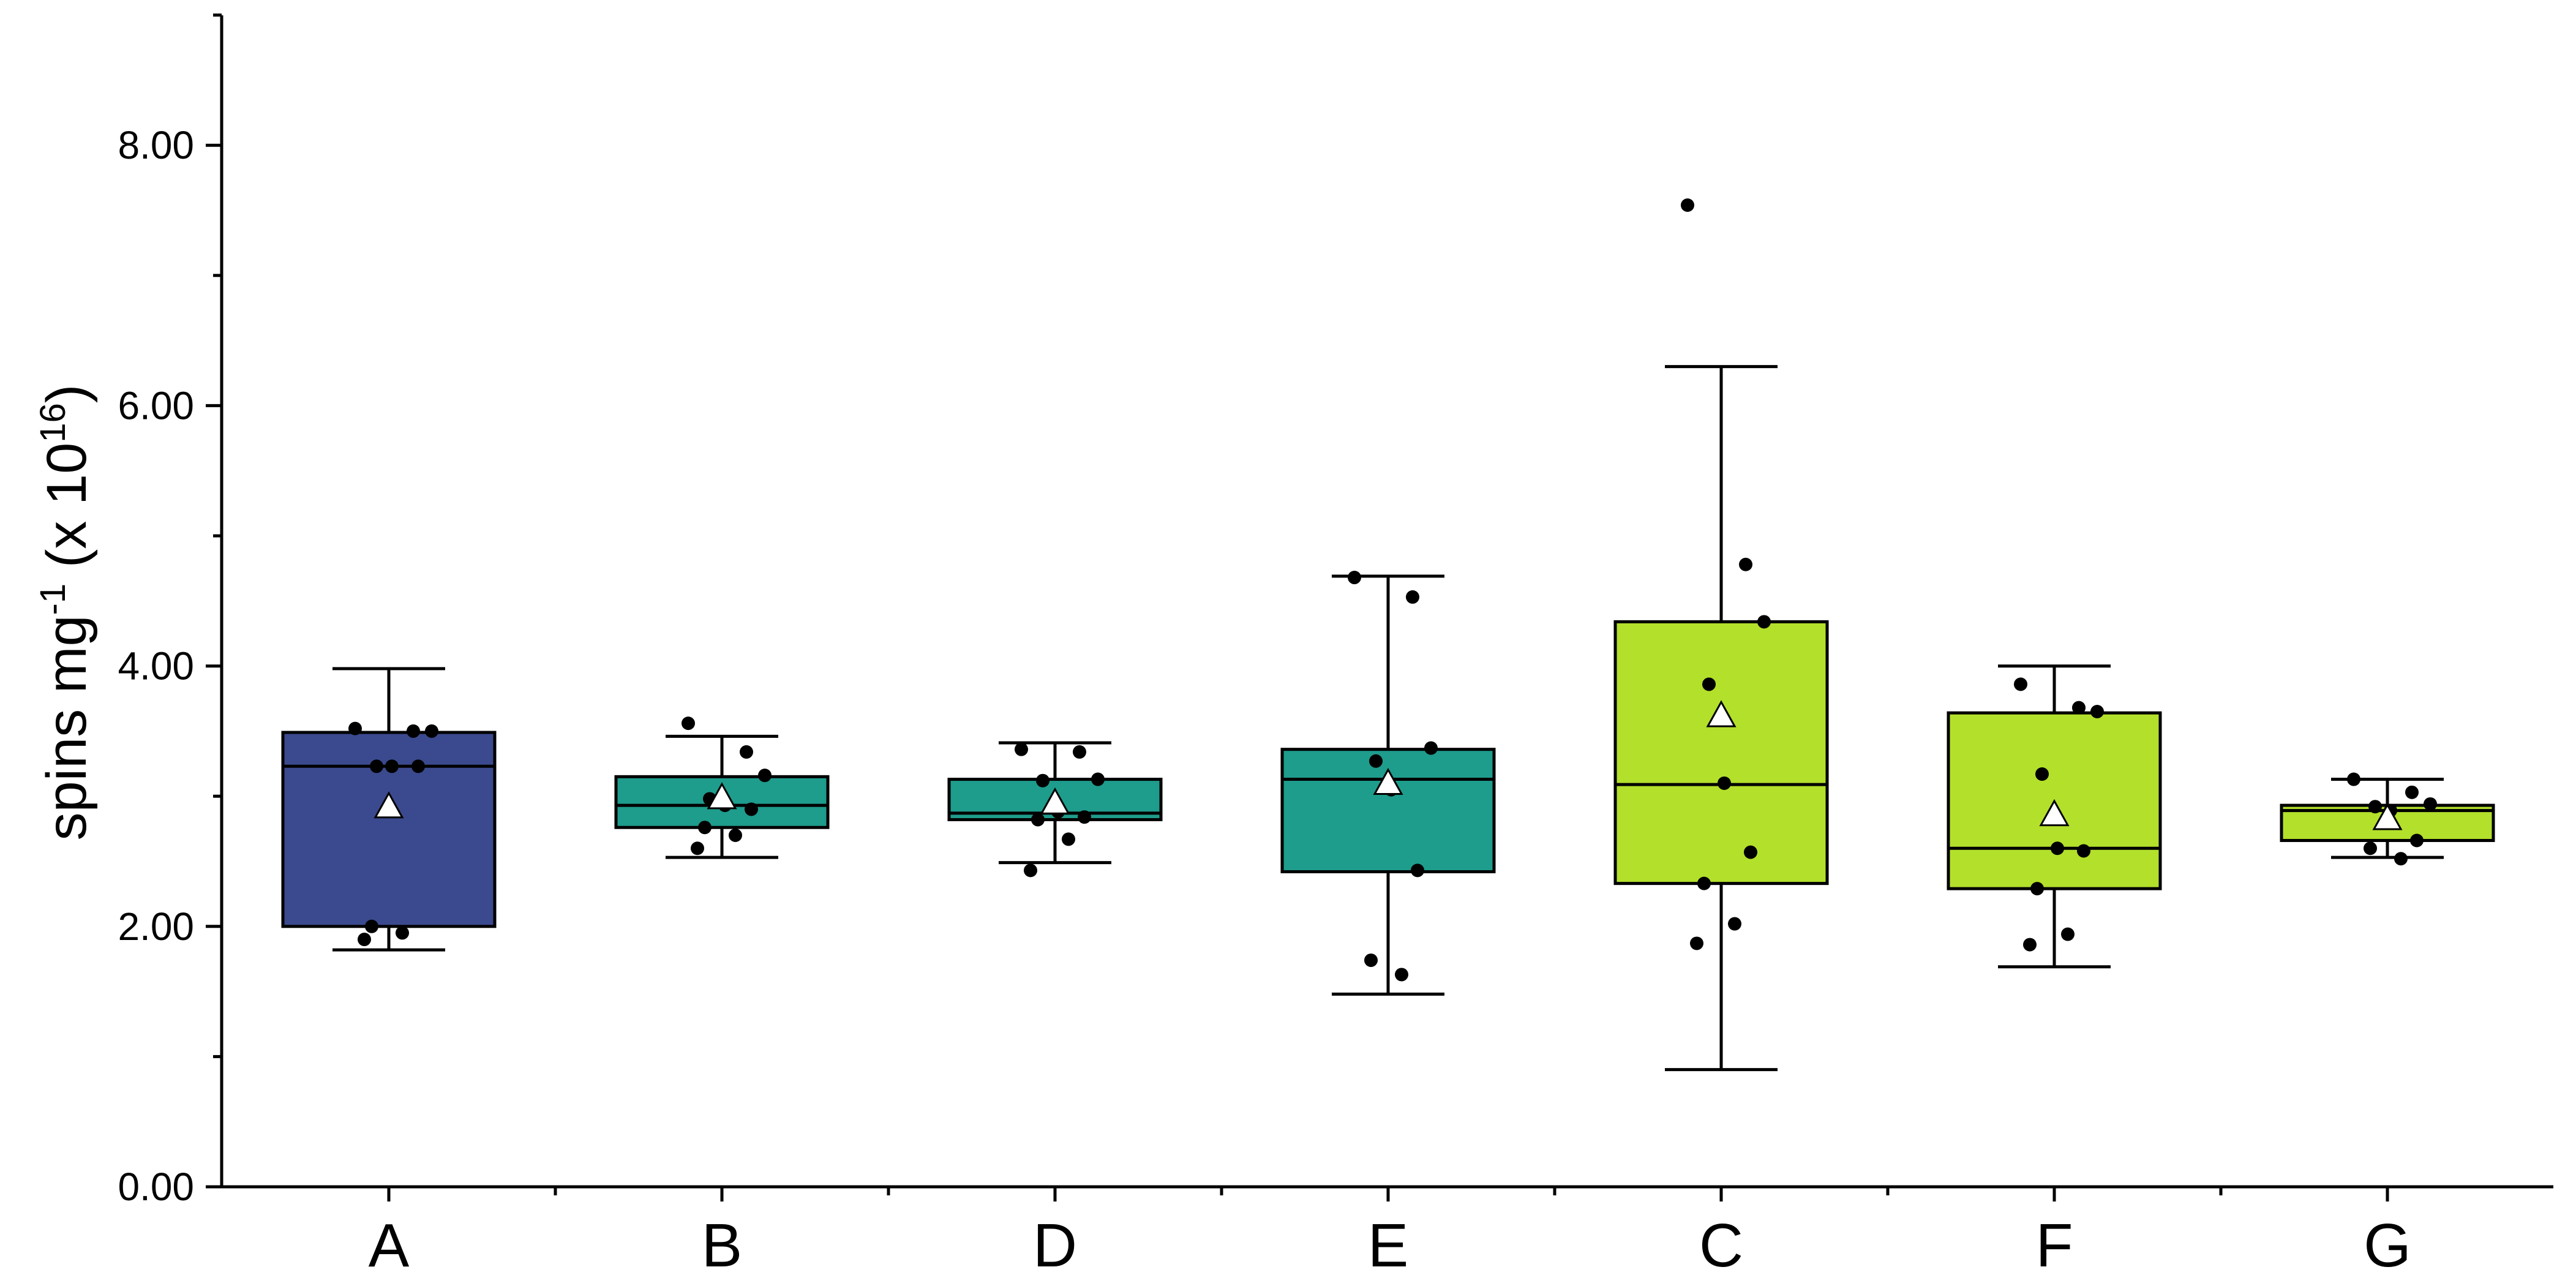  I want to click on y-tick-label: 0.00, so click(156, 1187).